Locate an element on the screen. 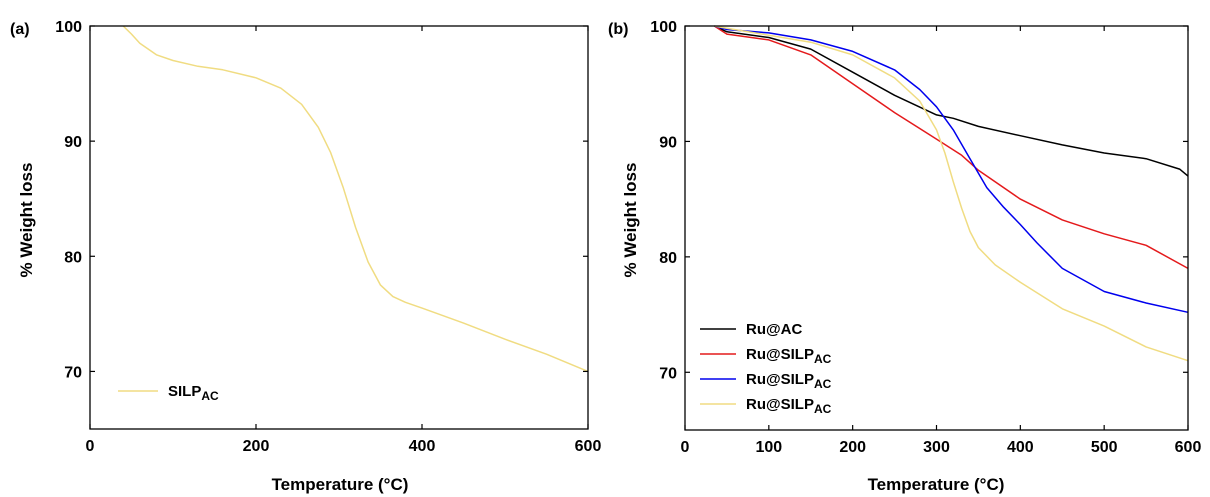  x-tick-label: 100 is located at coordinates (768, 447).